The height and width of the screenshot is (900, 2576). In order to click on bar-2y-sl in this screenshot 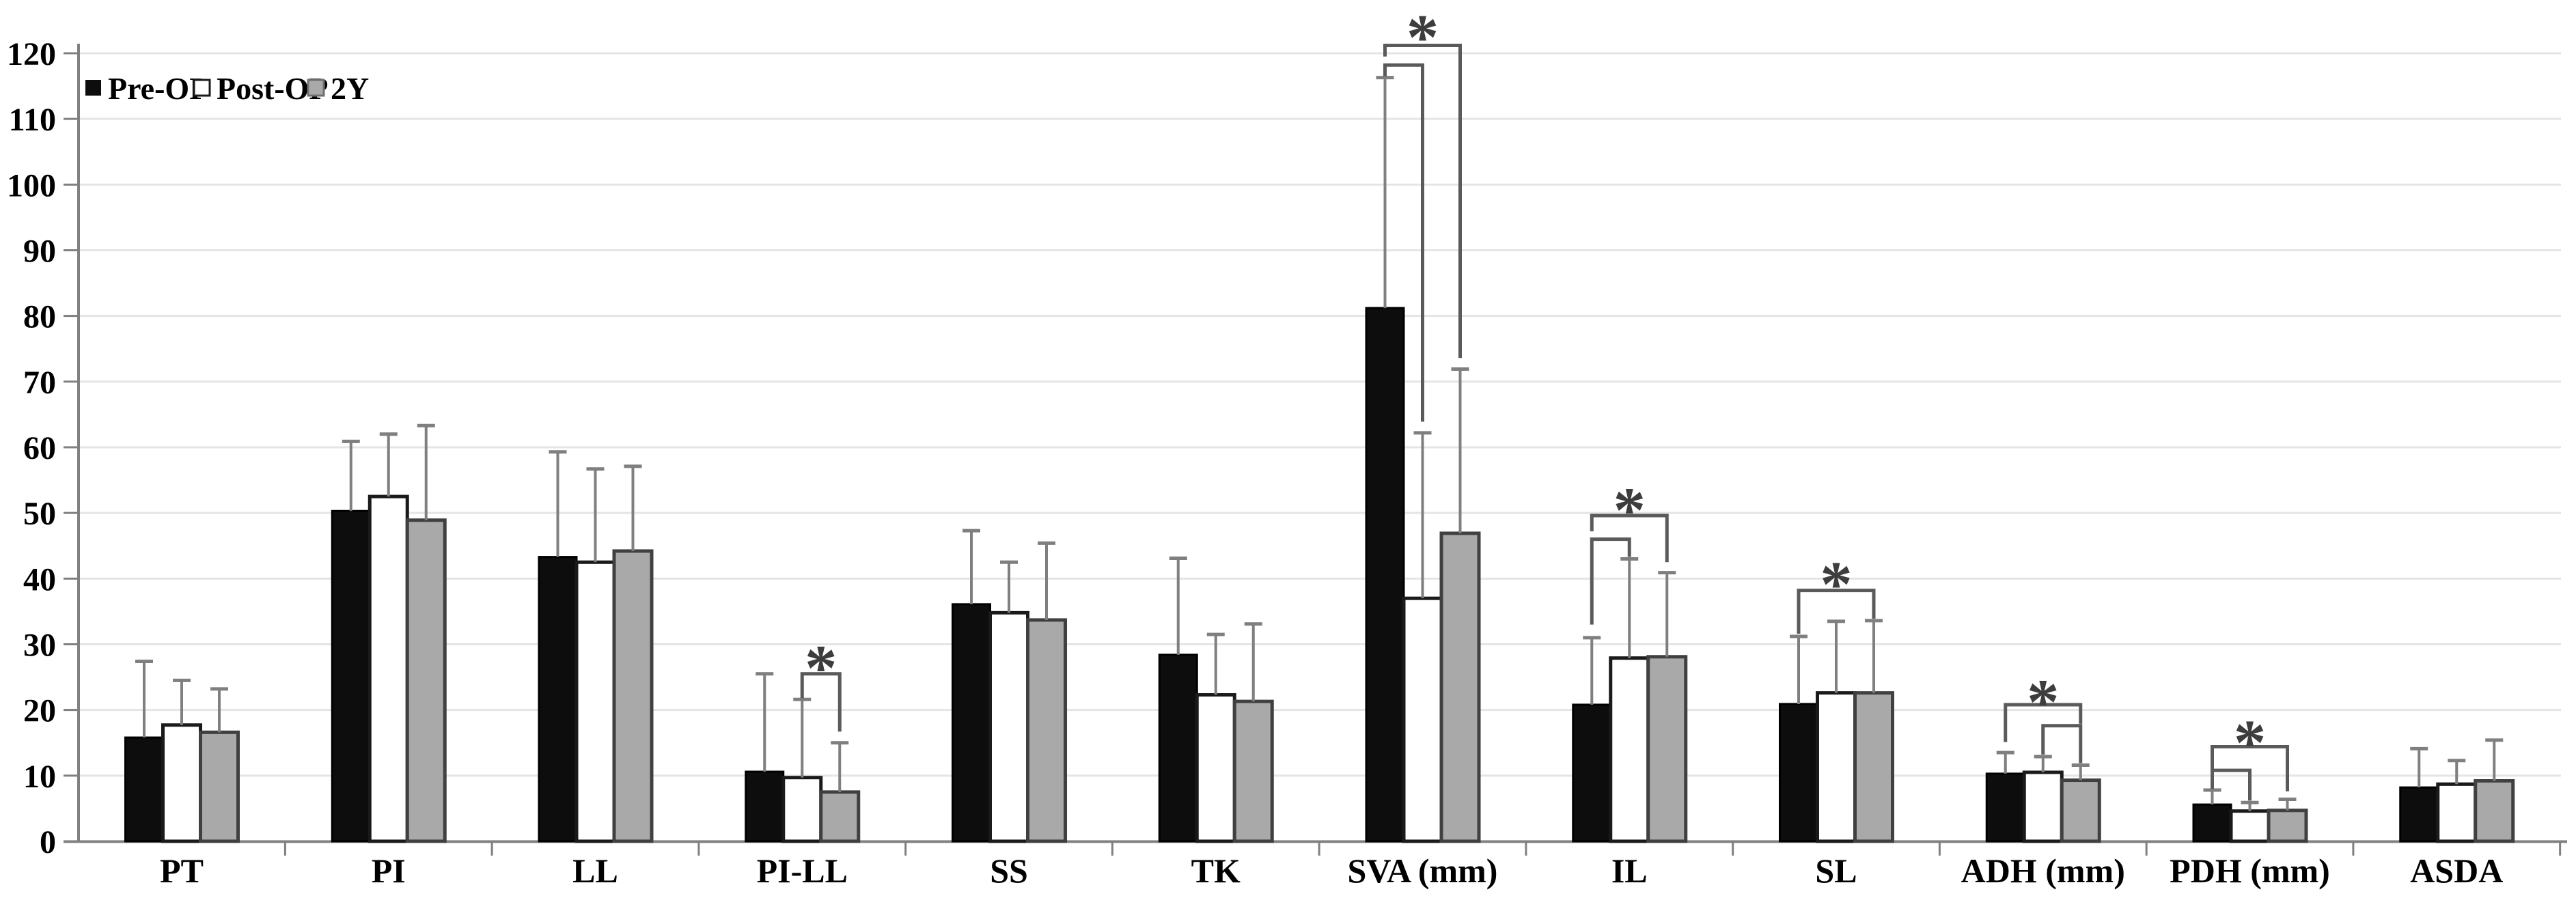, I will do `click(1874, 767)`.